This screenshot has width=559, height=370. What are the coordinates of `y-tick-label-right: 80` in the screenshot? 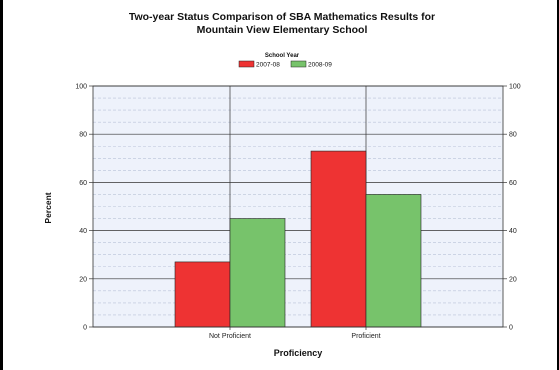 It's located at (513, 135).